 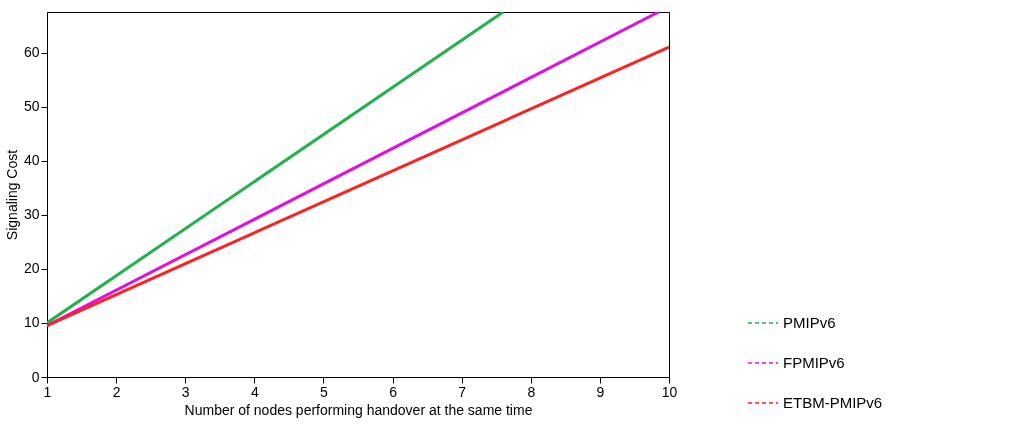 I want to click on x-tick-label: 10, so click(x=669, y=391).